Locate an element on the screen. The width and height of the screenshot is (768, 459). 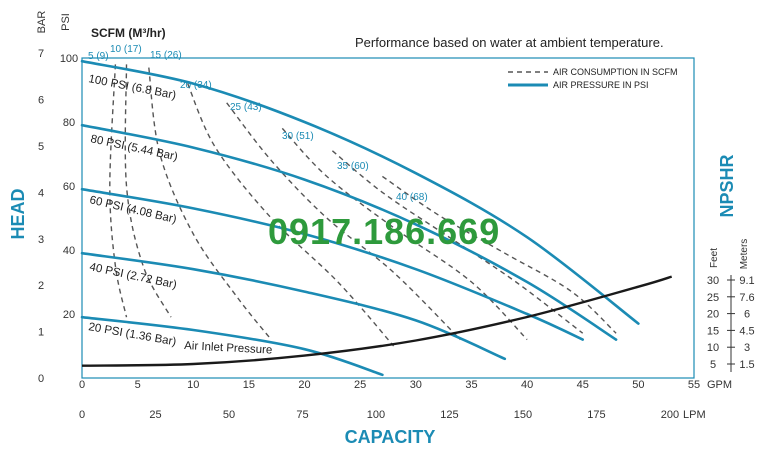
psi-unit-label: PSI is located at coordinates (66, 22).